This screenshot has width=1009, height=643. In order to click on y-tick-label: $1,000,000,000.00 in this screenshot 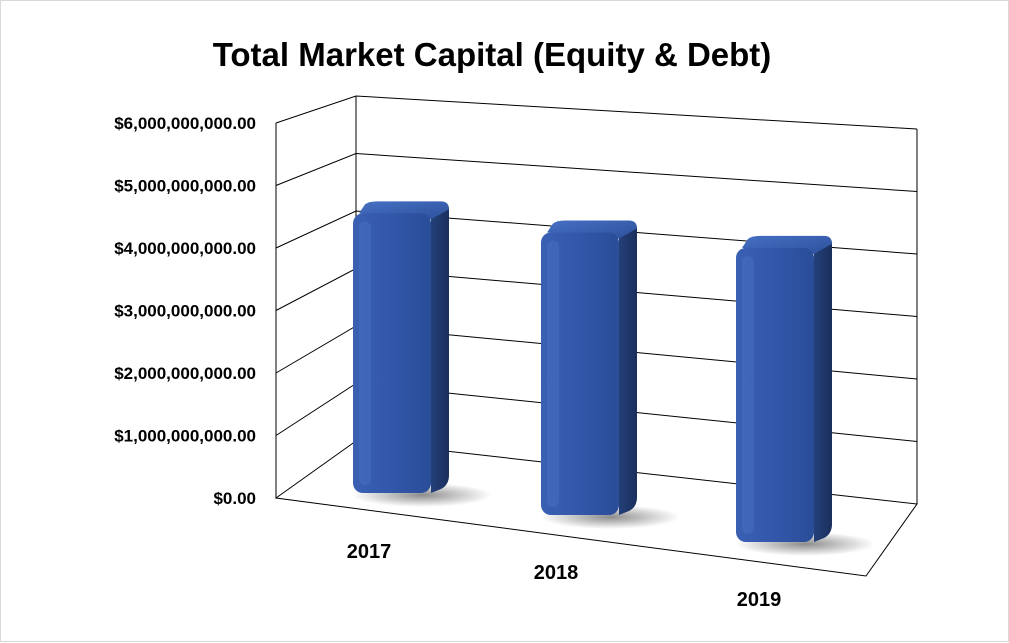, I will do `click(185, 436)`.